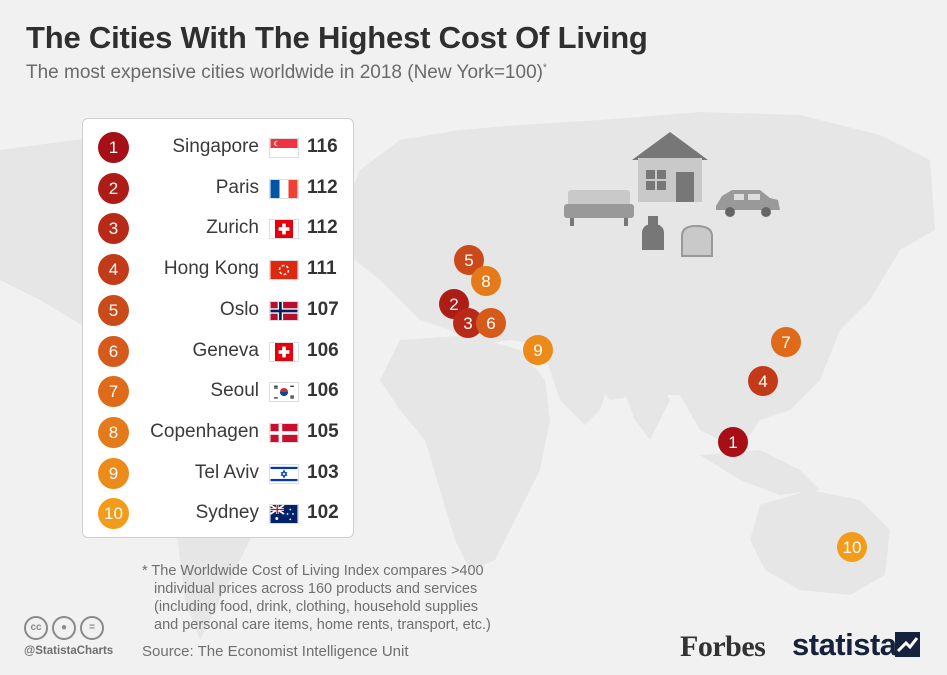 This screenshot has width=947, height=675. Describe the element at coordinates (113, 392) in the screenshot. I see `rank-badge: 7` at that location.